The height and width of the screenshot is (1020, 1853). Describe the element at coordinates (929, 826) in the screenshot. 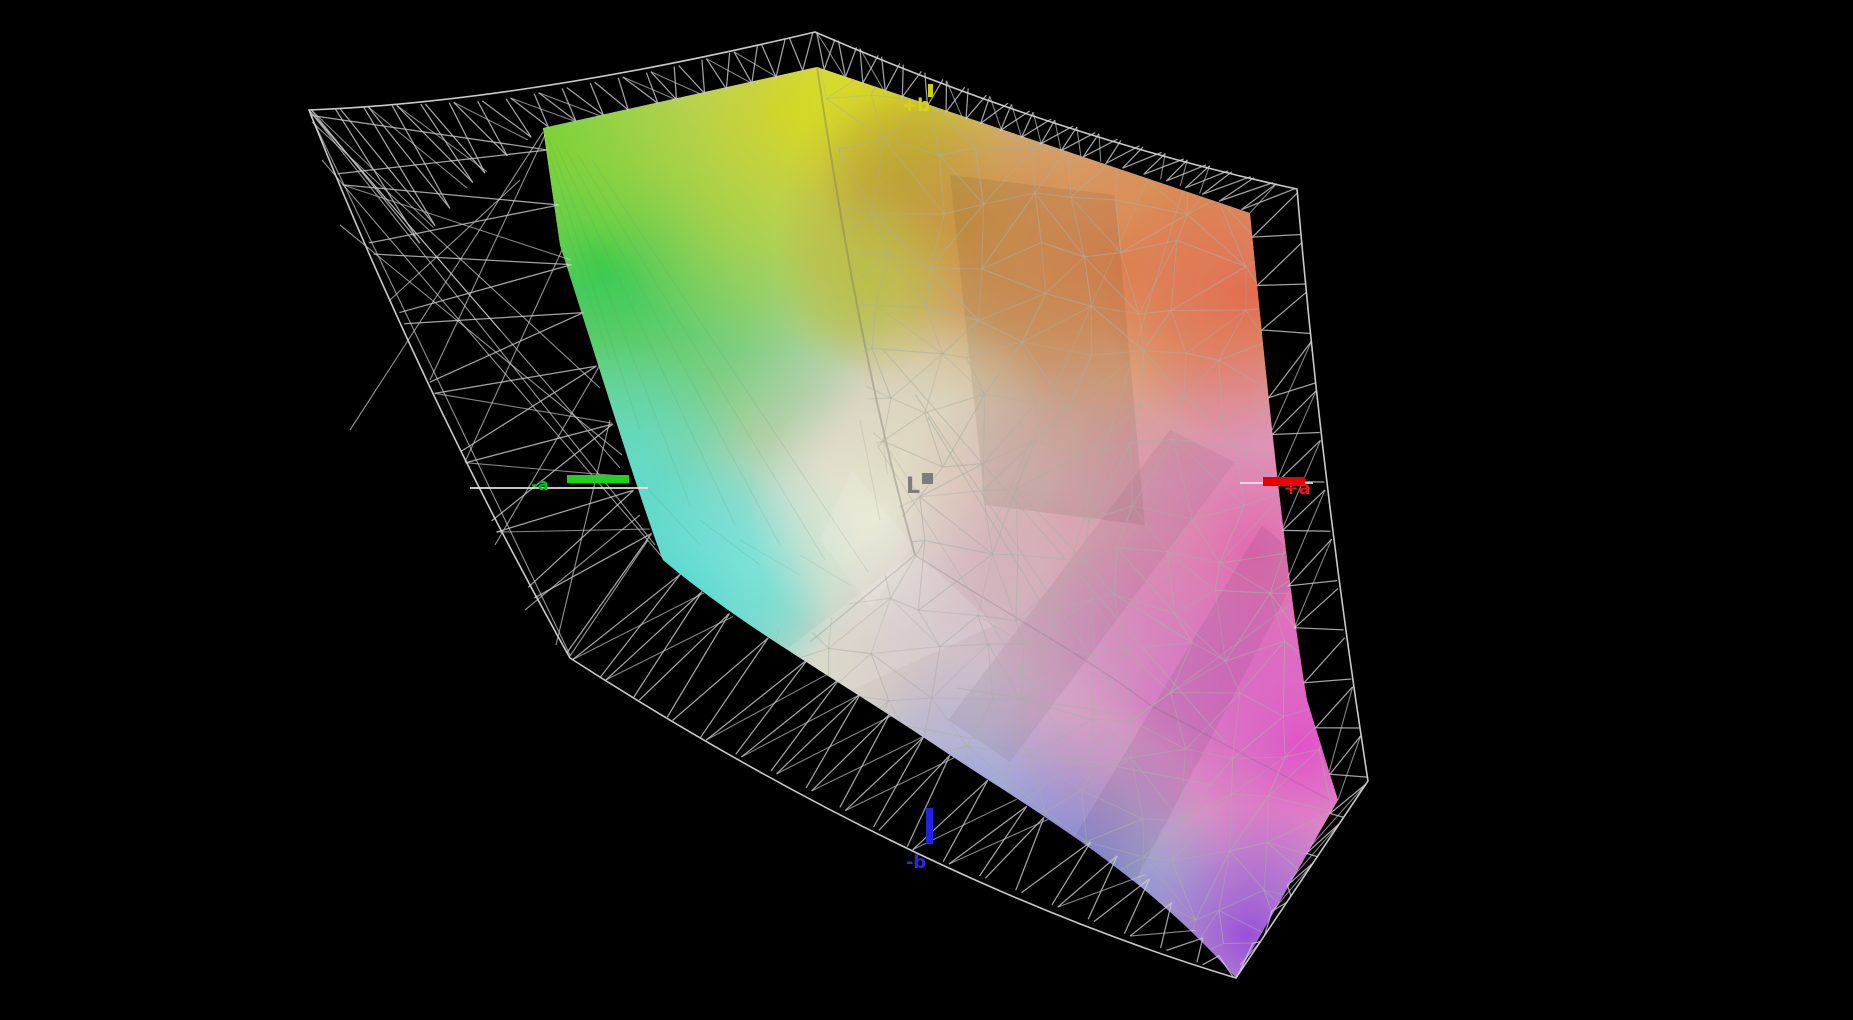

I see `minus-b-bar` at that location.